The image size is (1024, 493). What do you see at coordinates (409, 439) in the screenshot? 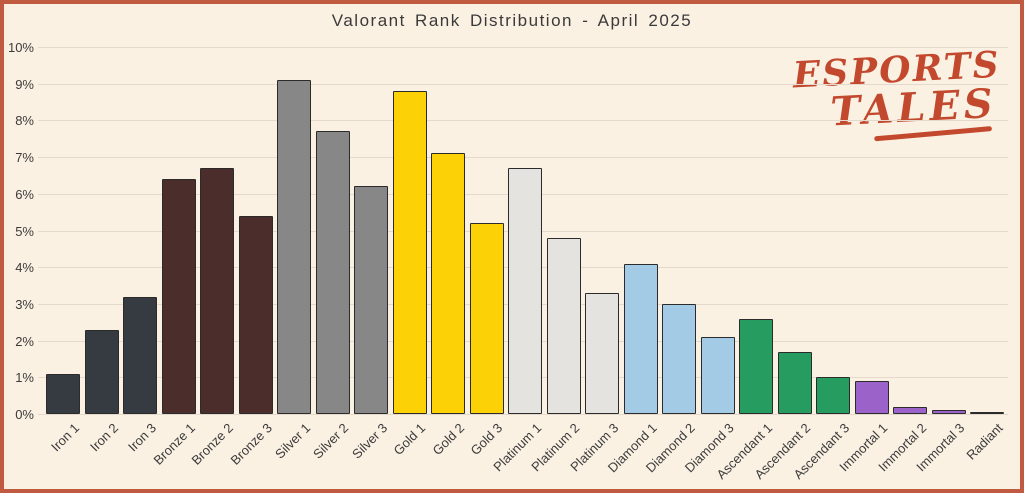
I see `x-axis-label-gold-1: Gold 1` at bounding box center [409, 439].